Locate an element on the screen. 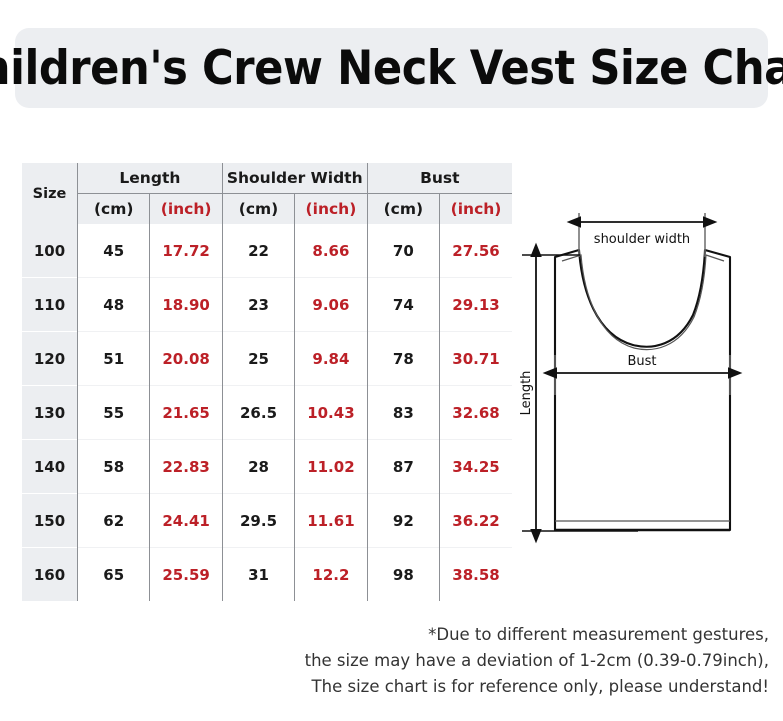 The height and width of the screenshot is (721, 783). cell-bust-inch: 30.71 is located at coordinates (475, 358).